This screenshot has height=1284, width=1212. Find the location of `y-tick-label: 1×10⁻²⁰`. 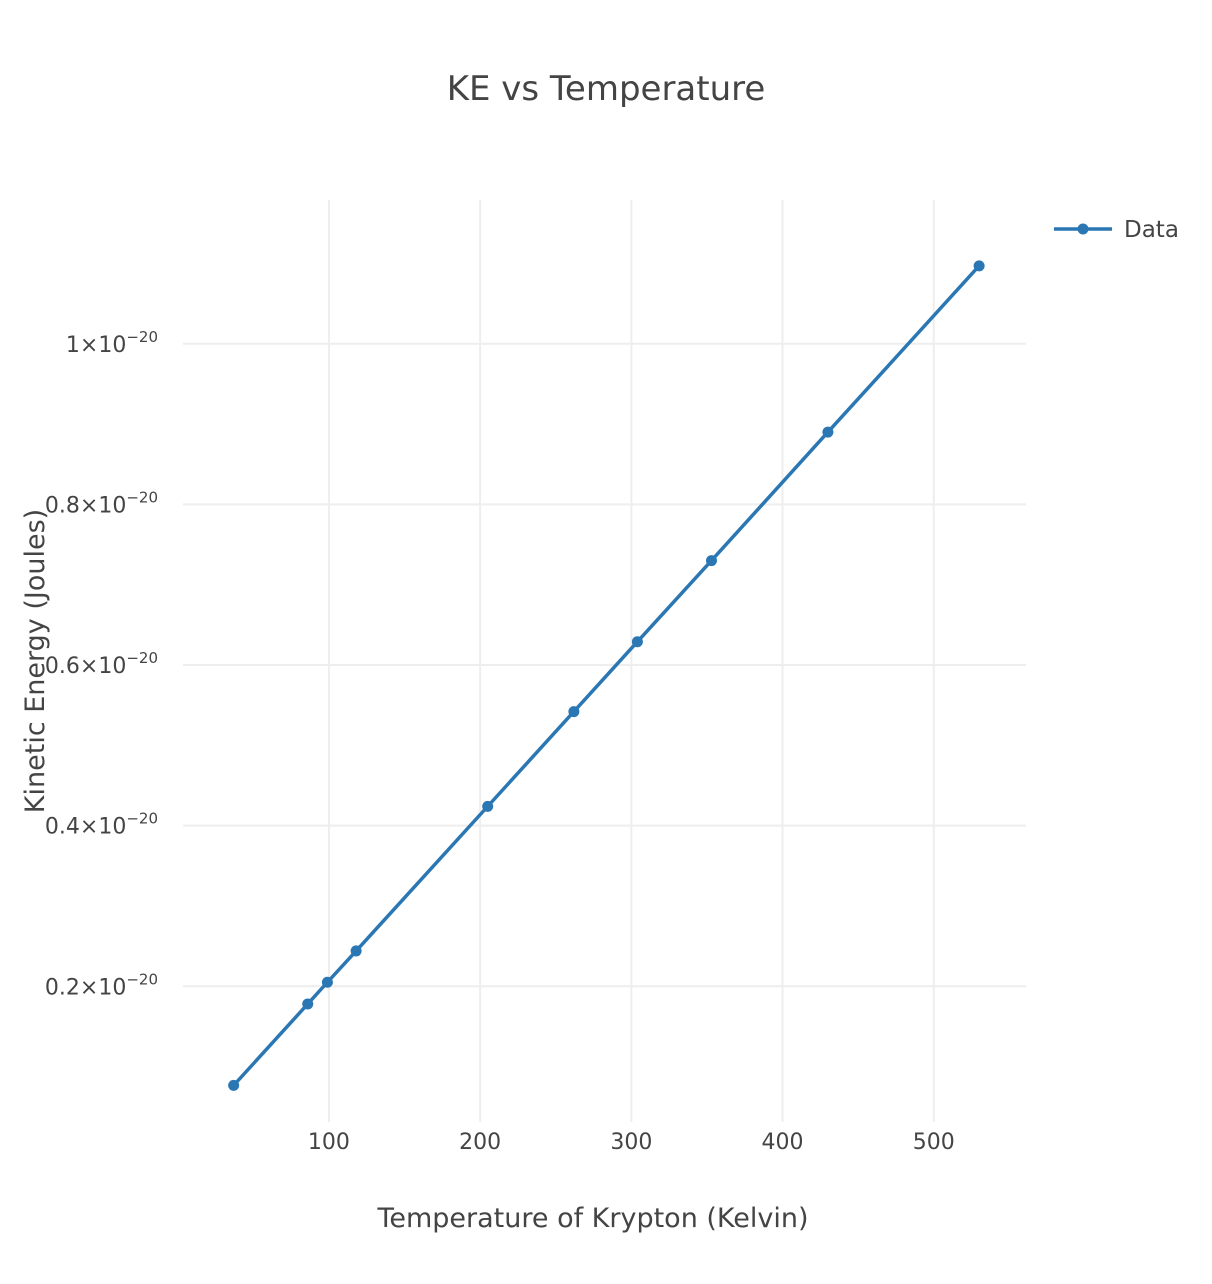

y-tick-label: 1×10⁻²⁰ is located at coordinates (112, 343).